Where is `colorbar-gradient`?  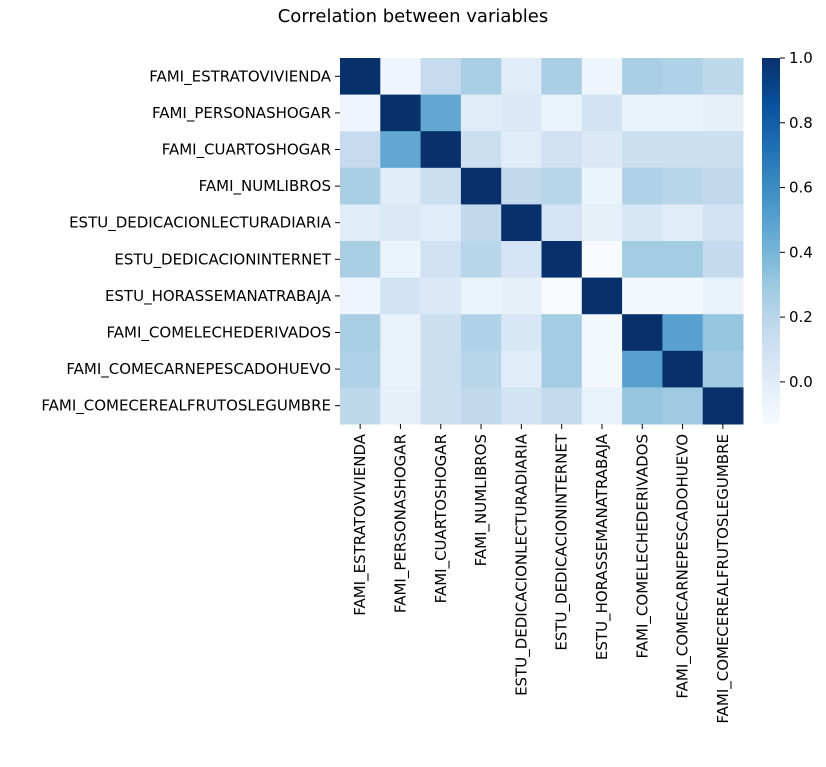 colorbar-gradient is located at coordinates (771, 241).